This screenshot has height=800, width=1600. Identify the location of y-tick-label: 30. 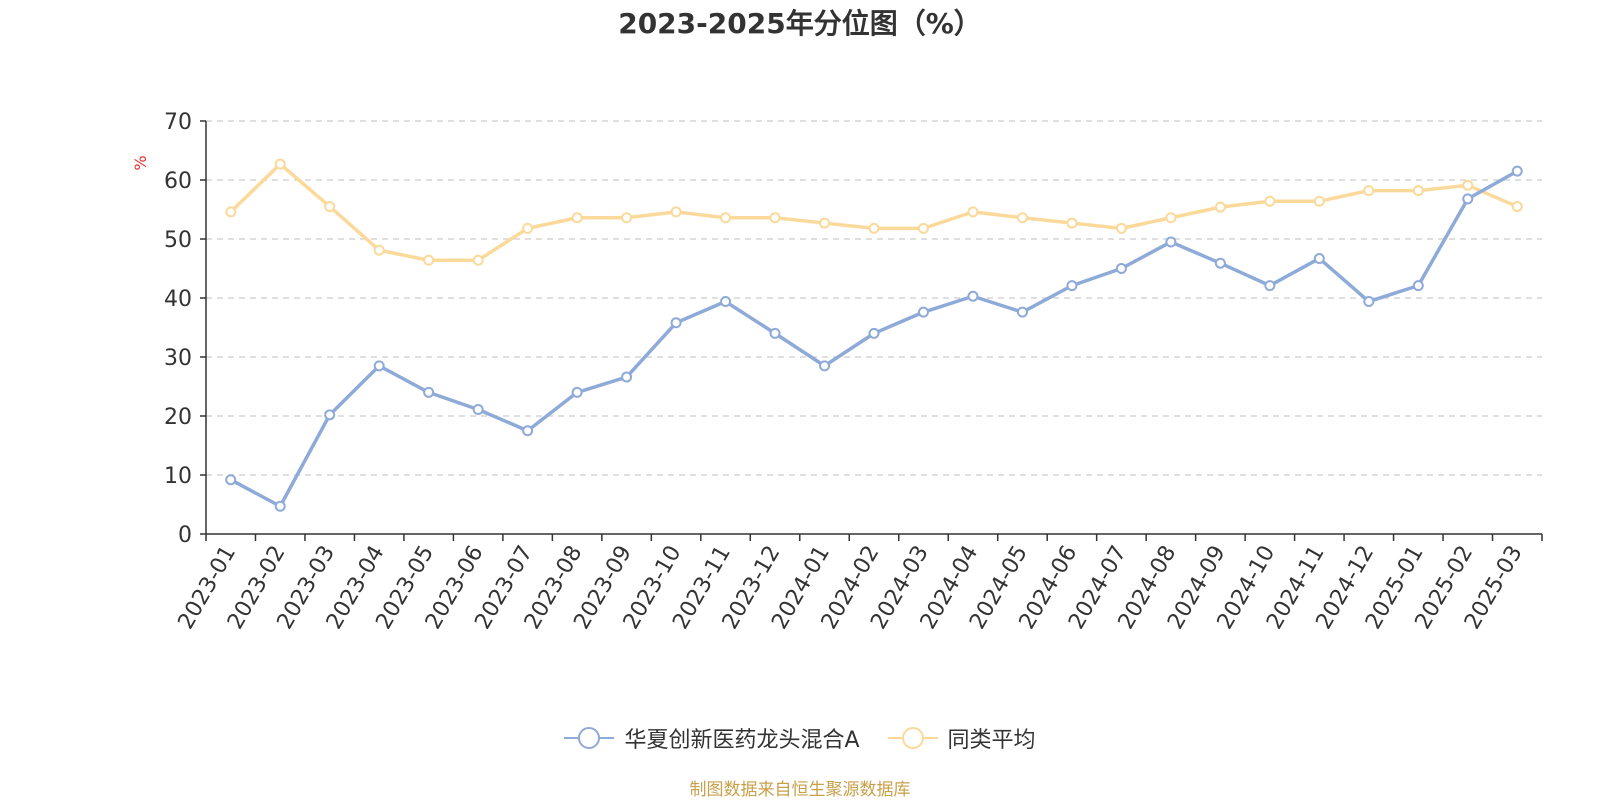
(178, 358).